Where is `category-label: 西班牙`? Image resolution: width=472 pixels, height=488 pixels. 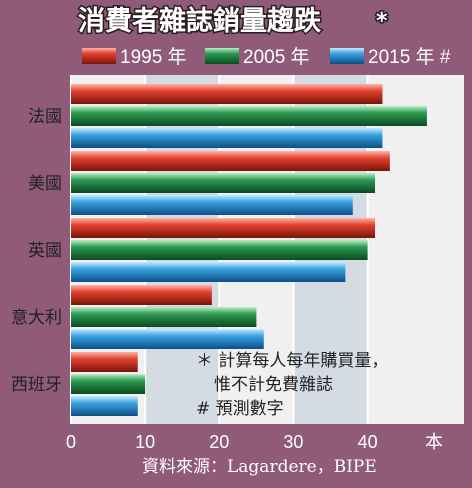
category-label: 西班牙 is located at coordinates (36, 385).